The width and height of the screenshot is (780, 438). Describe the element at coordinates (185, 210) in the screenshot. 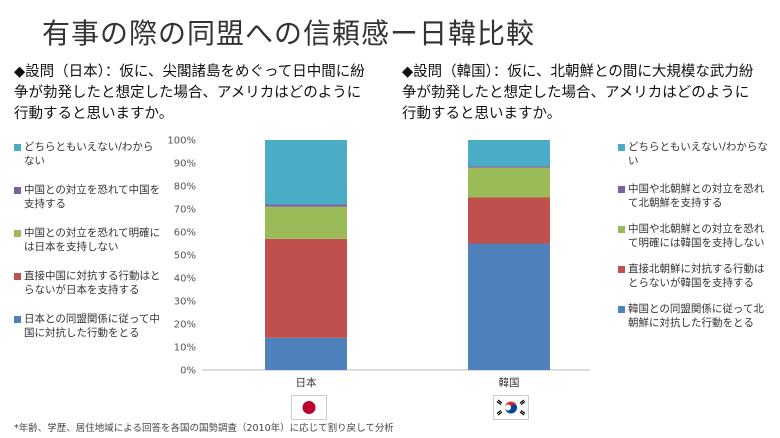

I see `y-tick-label: 70%` at that location.